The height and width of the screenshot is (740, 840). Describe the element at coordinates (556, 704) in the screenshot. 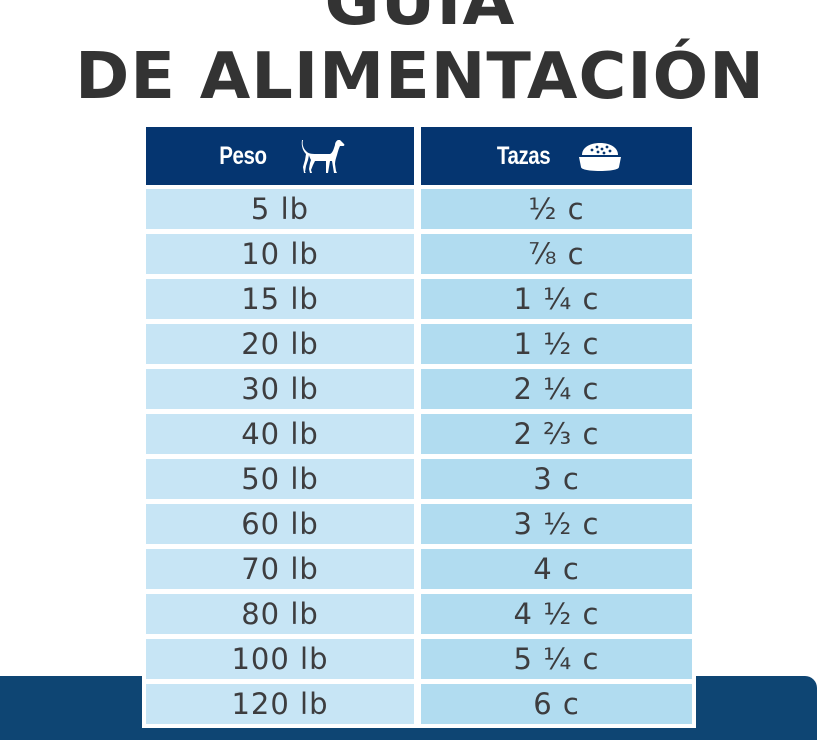

I see `cups-cell: 6 c` at that location.